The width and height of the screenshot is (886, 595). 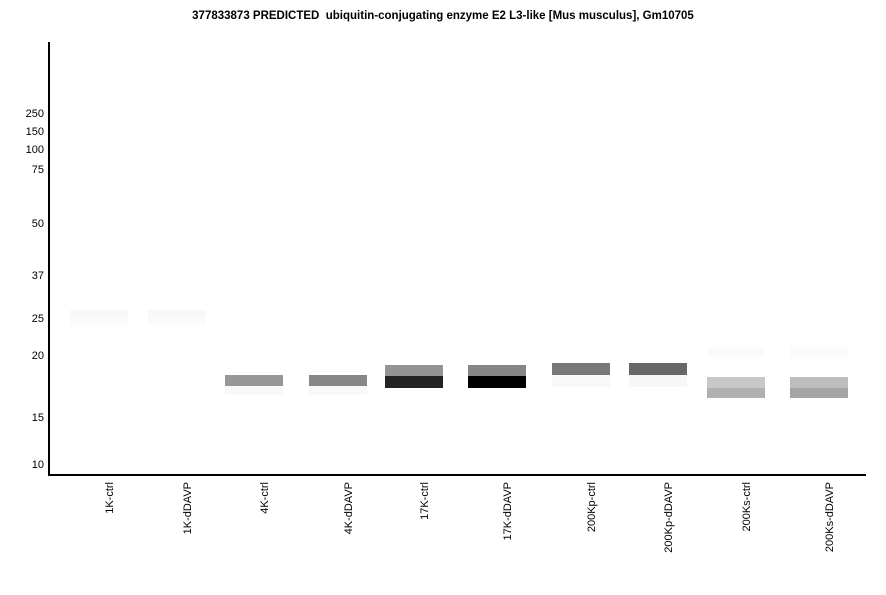 What do you see at coordinates (49, 259) in the screenshot?
I see `y-axis-line` at bounding box center [49, 259].